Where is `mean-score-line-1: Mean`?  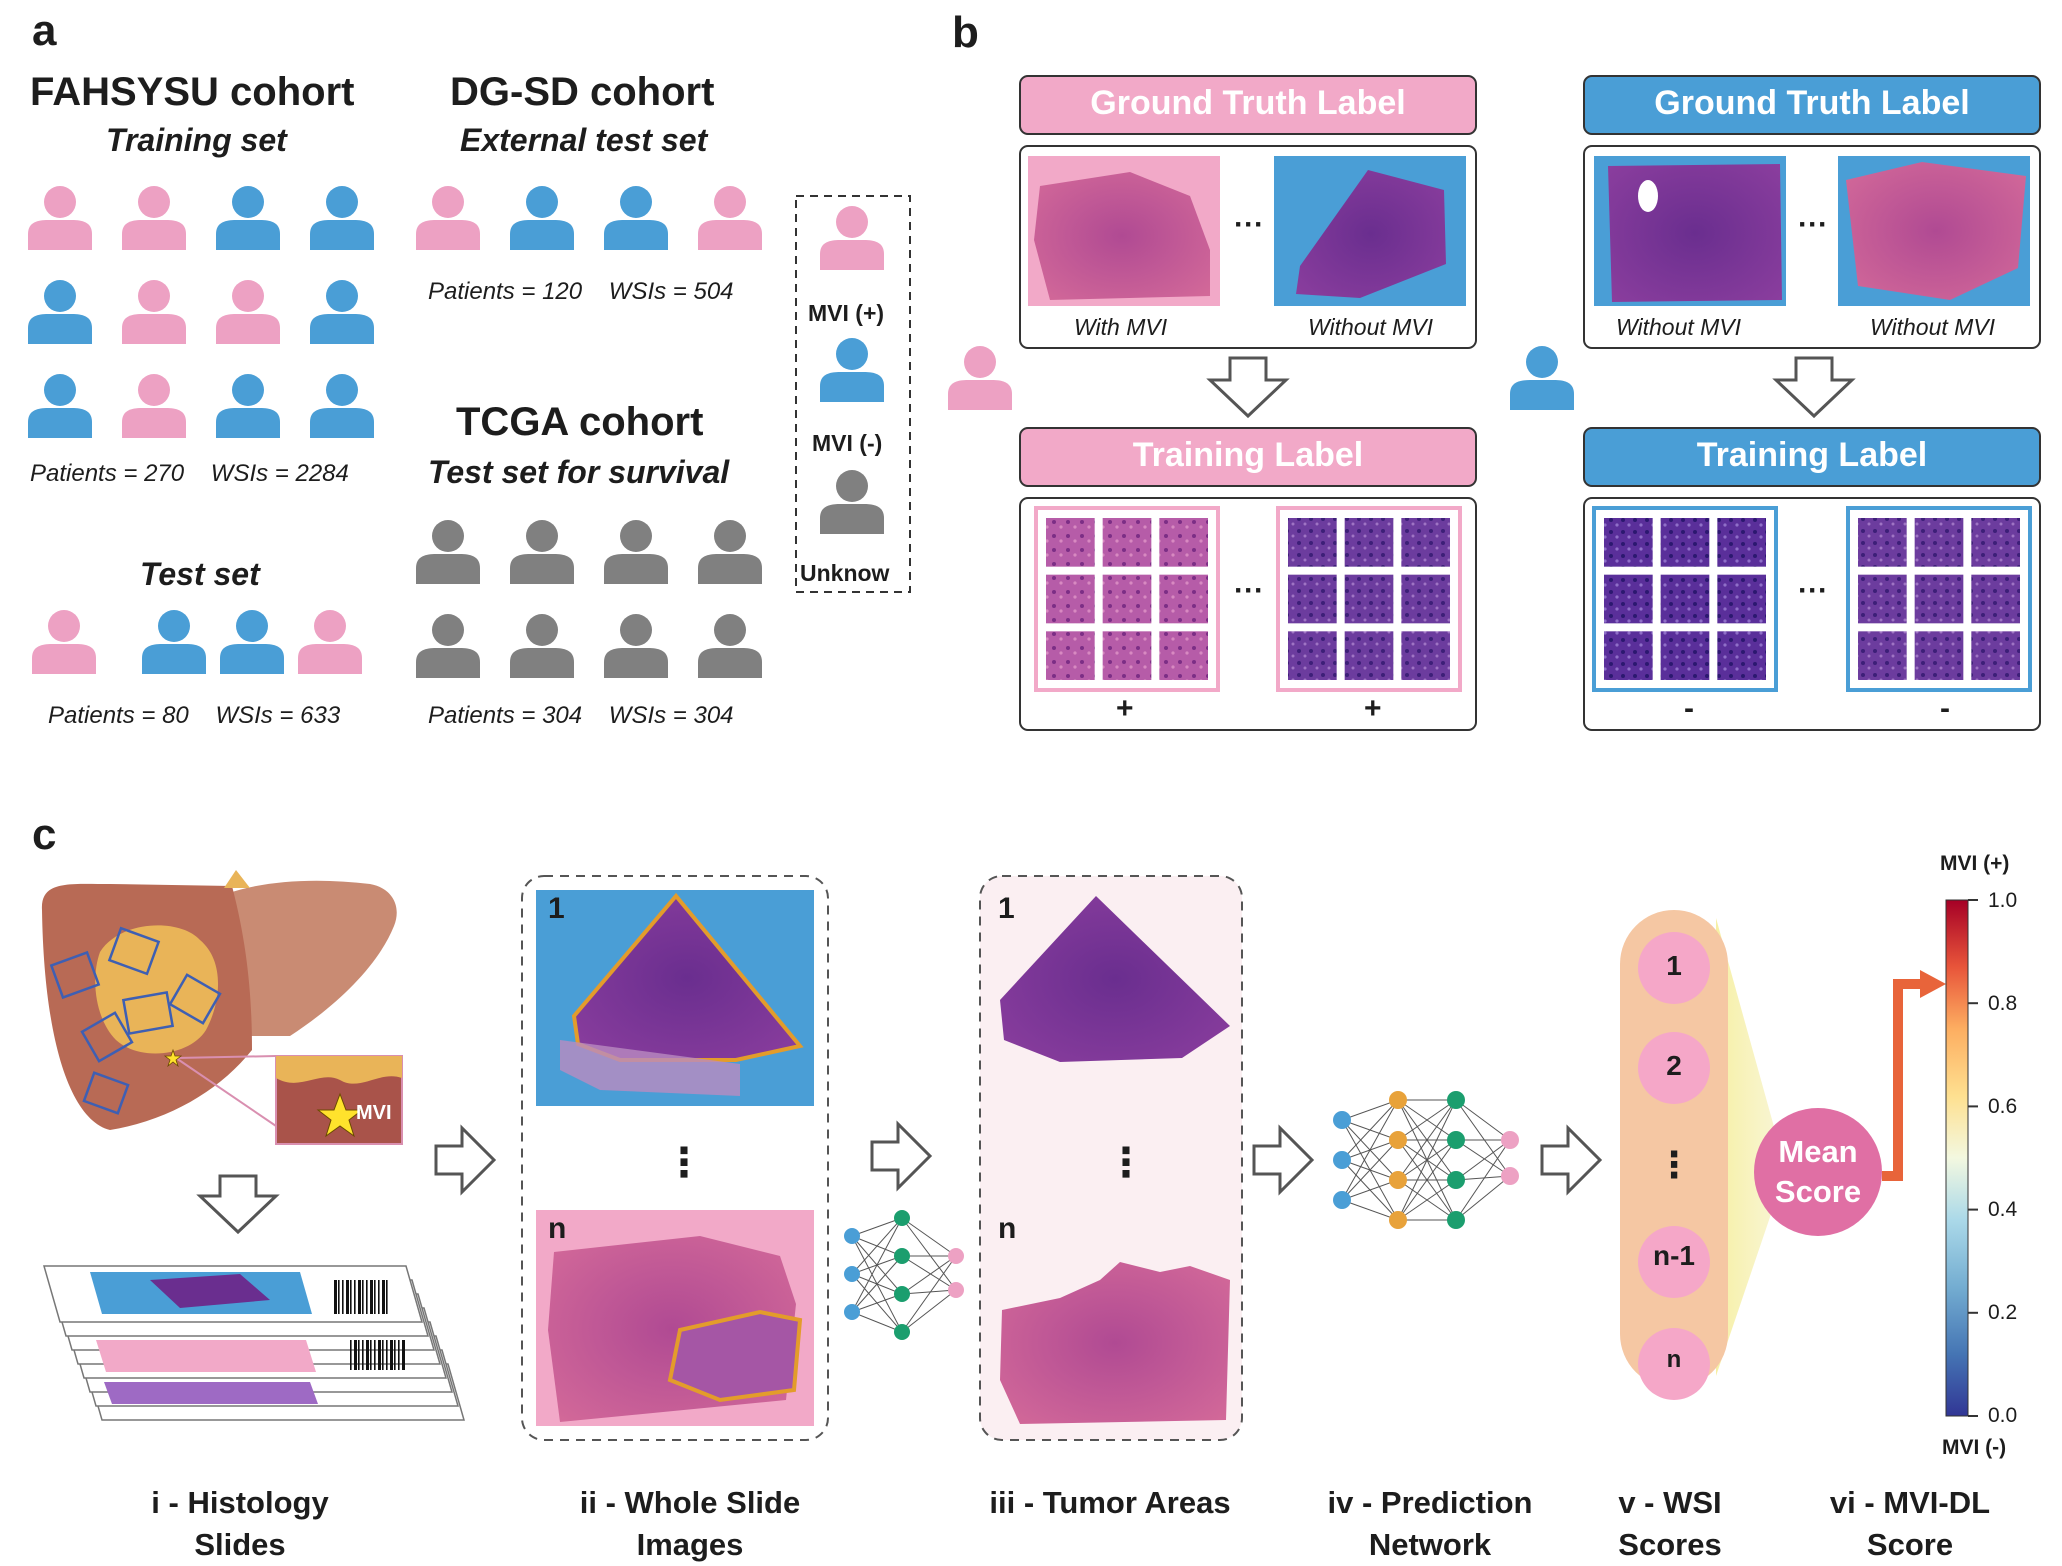
mean-score-line-1: Mean is located at coordinates (1818, 1151).